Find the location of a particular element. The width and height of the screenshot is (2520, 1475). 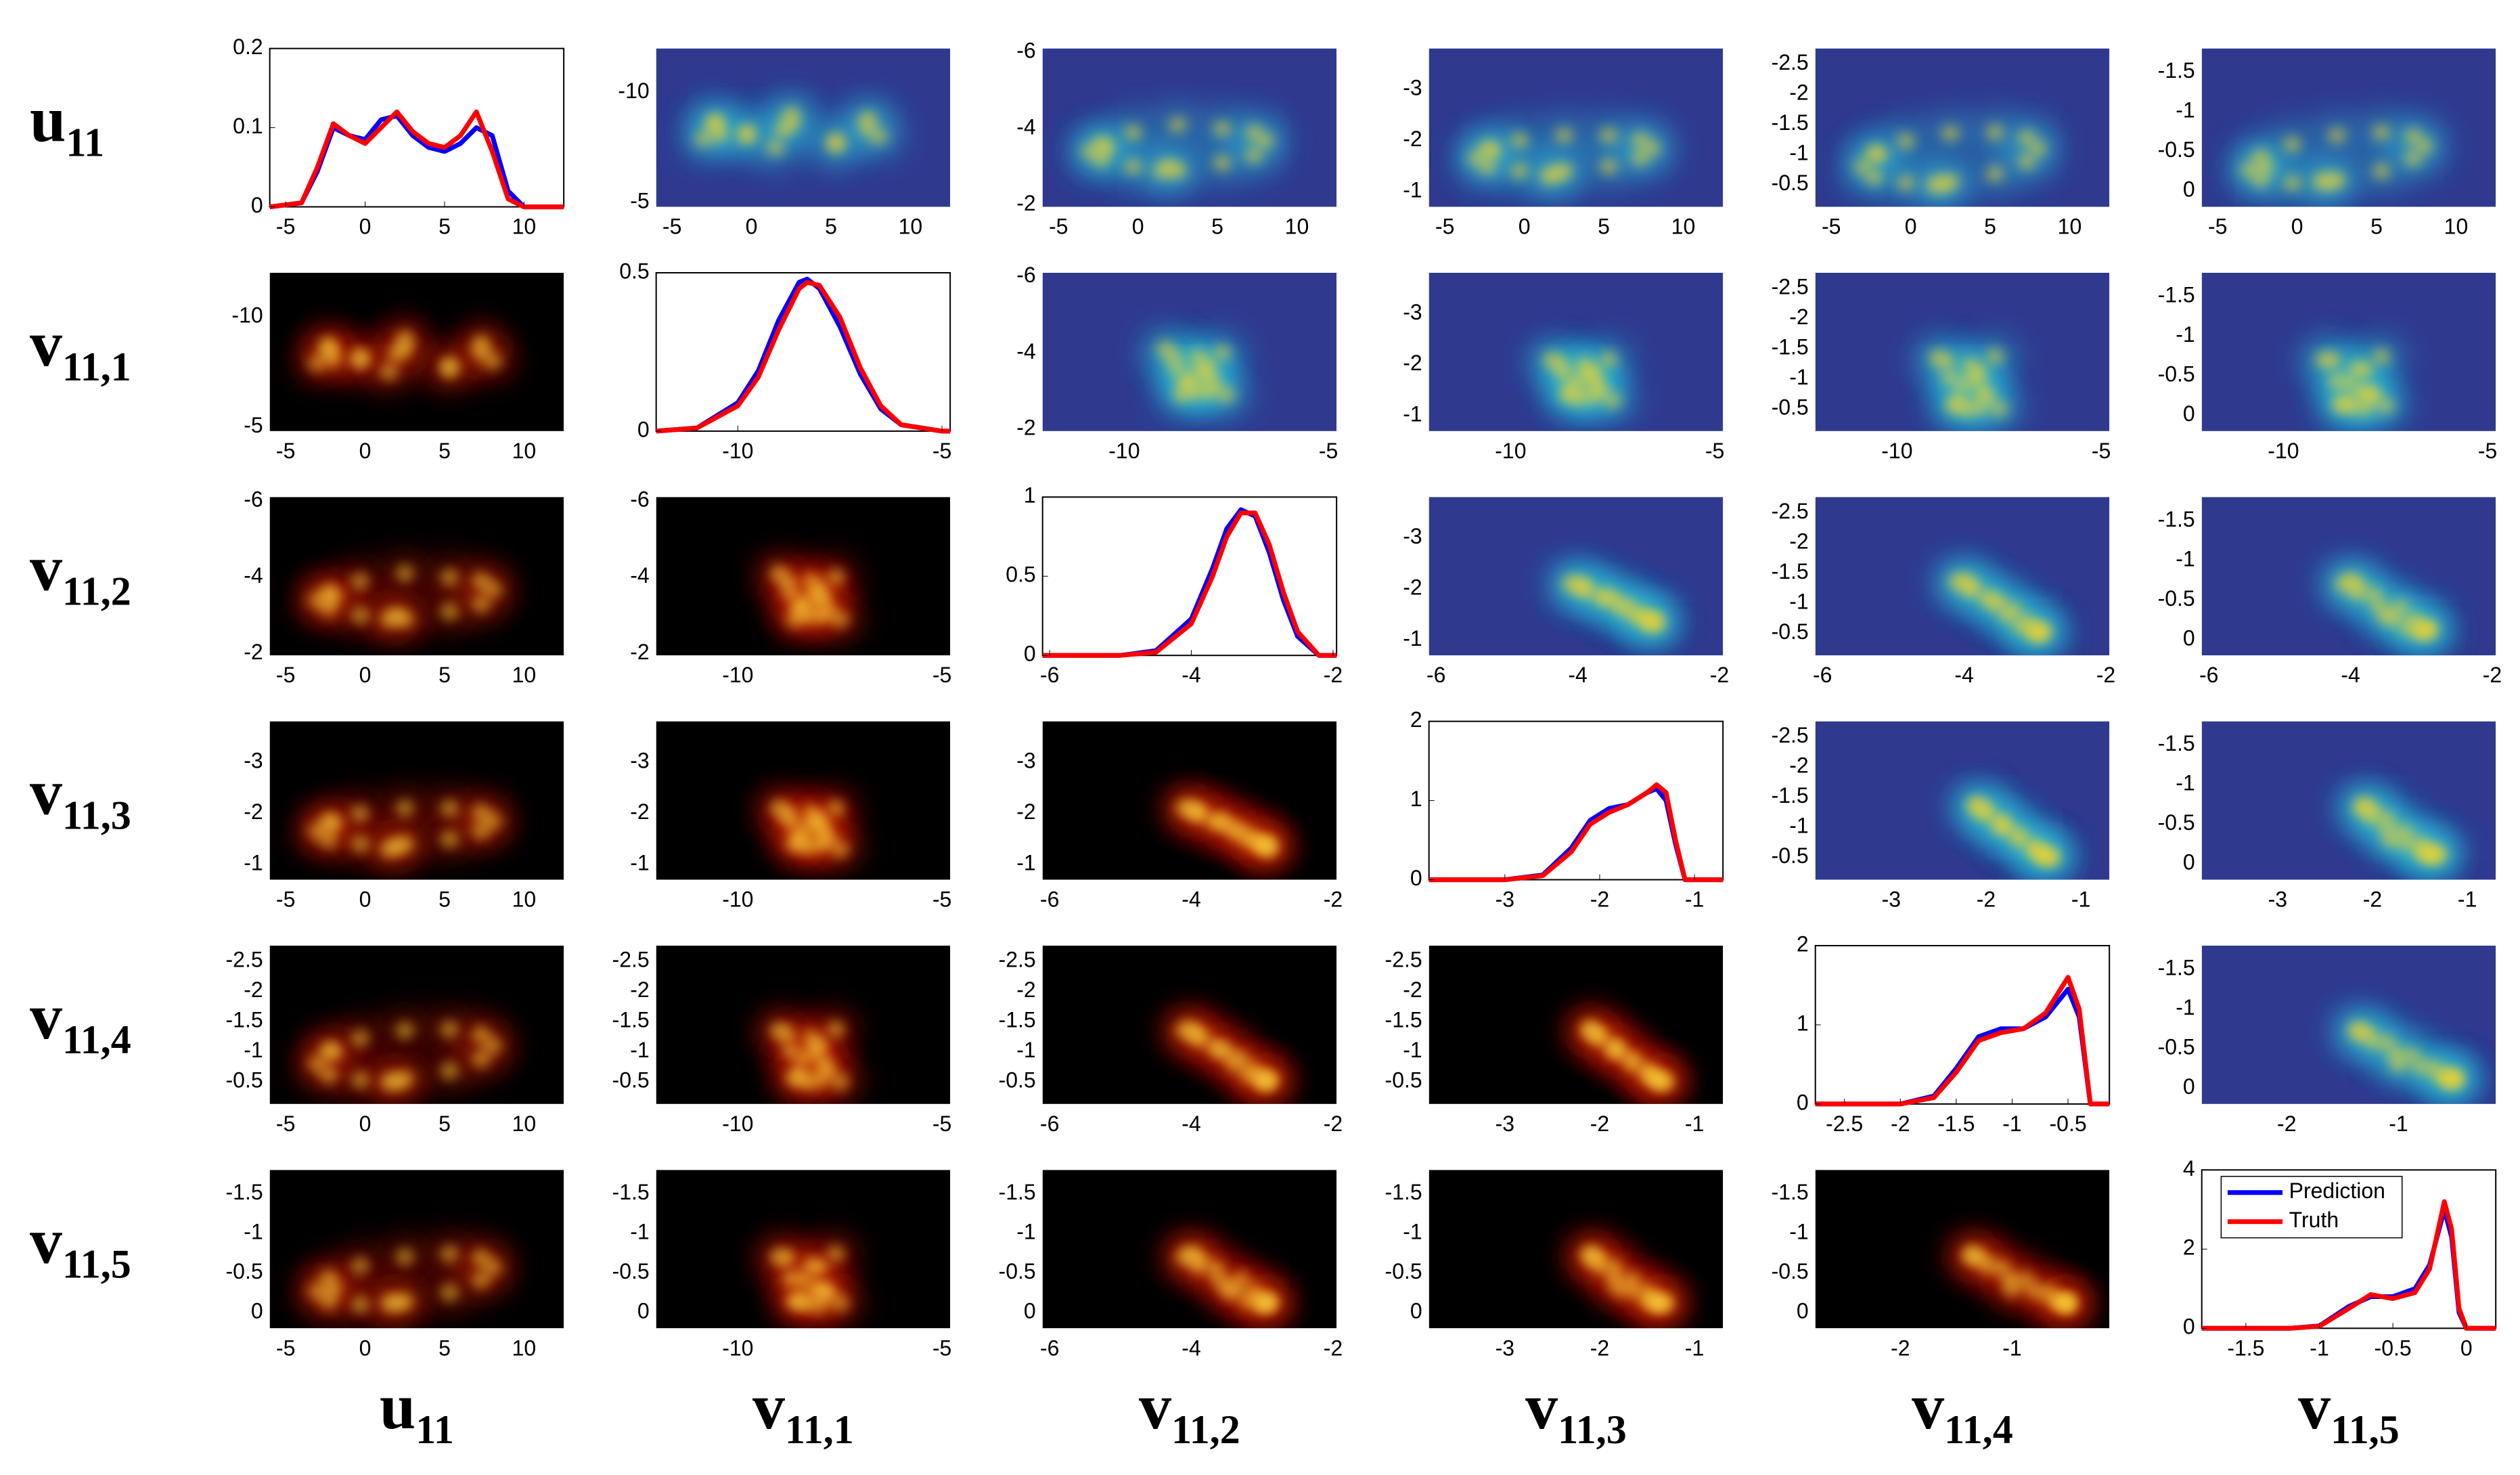

y-tick-label: 0 is located at coordinates (1416, 1310).